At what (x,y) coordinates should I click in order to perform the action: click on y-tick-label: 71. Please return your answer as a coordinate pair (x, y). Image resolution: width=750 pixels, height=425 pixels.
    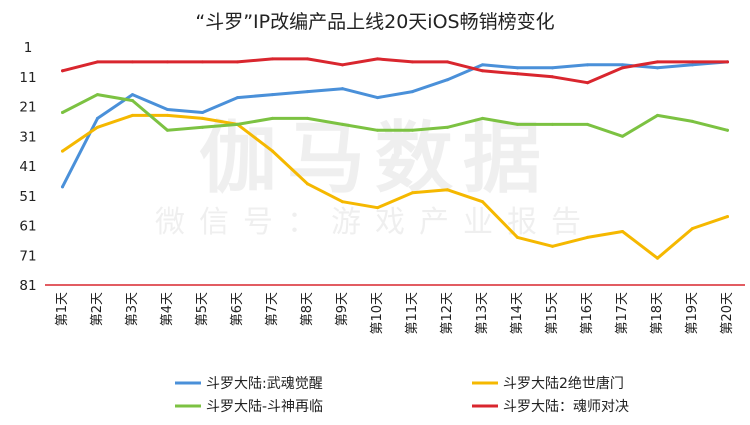
    Looking at the image, I should click on (27, 256).